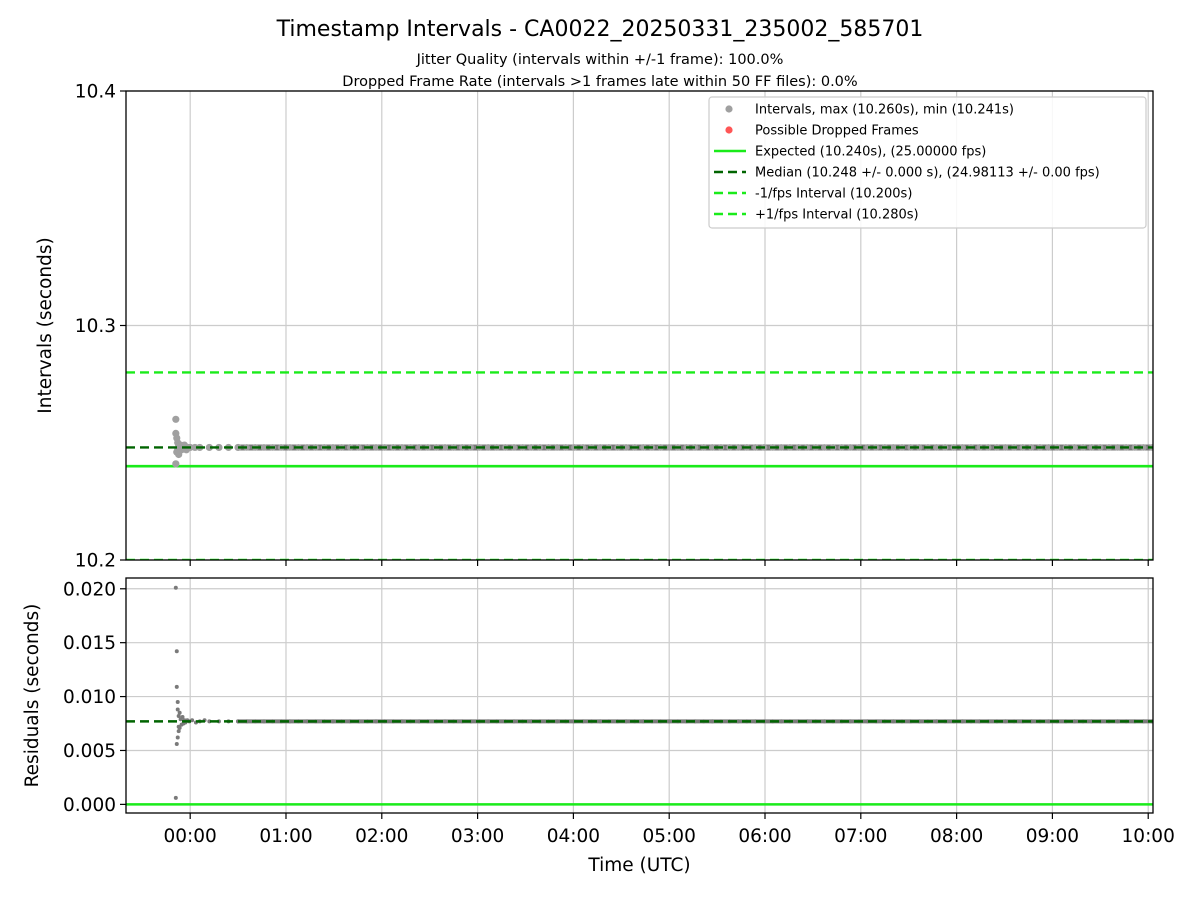  I want to click on x-tick-label: 01:00, so click(285, 836).